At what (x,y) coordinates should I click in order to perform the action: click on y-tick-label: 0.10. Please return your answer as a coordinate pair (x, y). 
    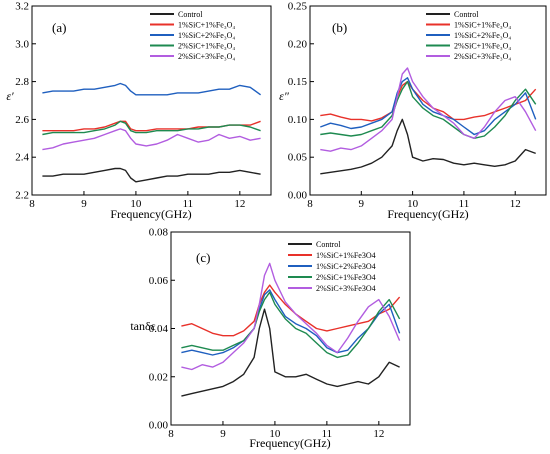
    Looking at the image, I should click on (298, 120).